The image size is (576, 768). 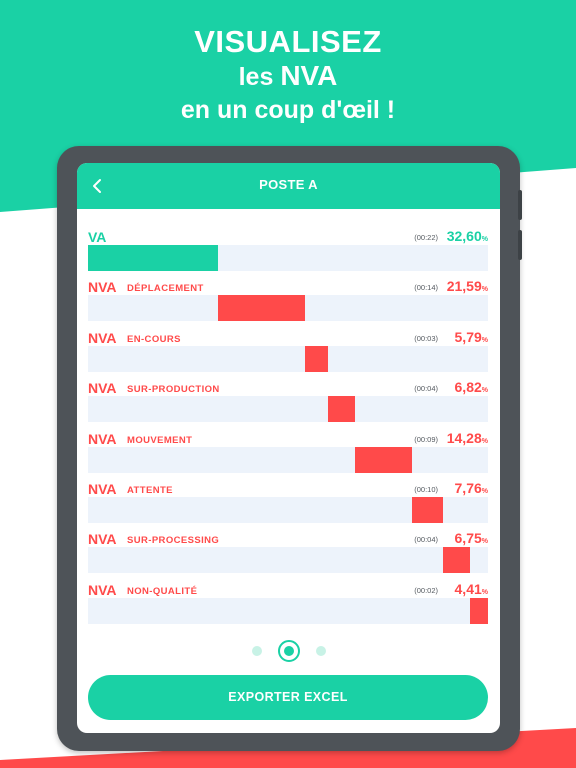 I want to click on percentage-label: 5,79%, so click(x=471, y=337).